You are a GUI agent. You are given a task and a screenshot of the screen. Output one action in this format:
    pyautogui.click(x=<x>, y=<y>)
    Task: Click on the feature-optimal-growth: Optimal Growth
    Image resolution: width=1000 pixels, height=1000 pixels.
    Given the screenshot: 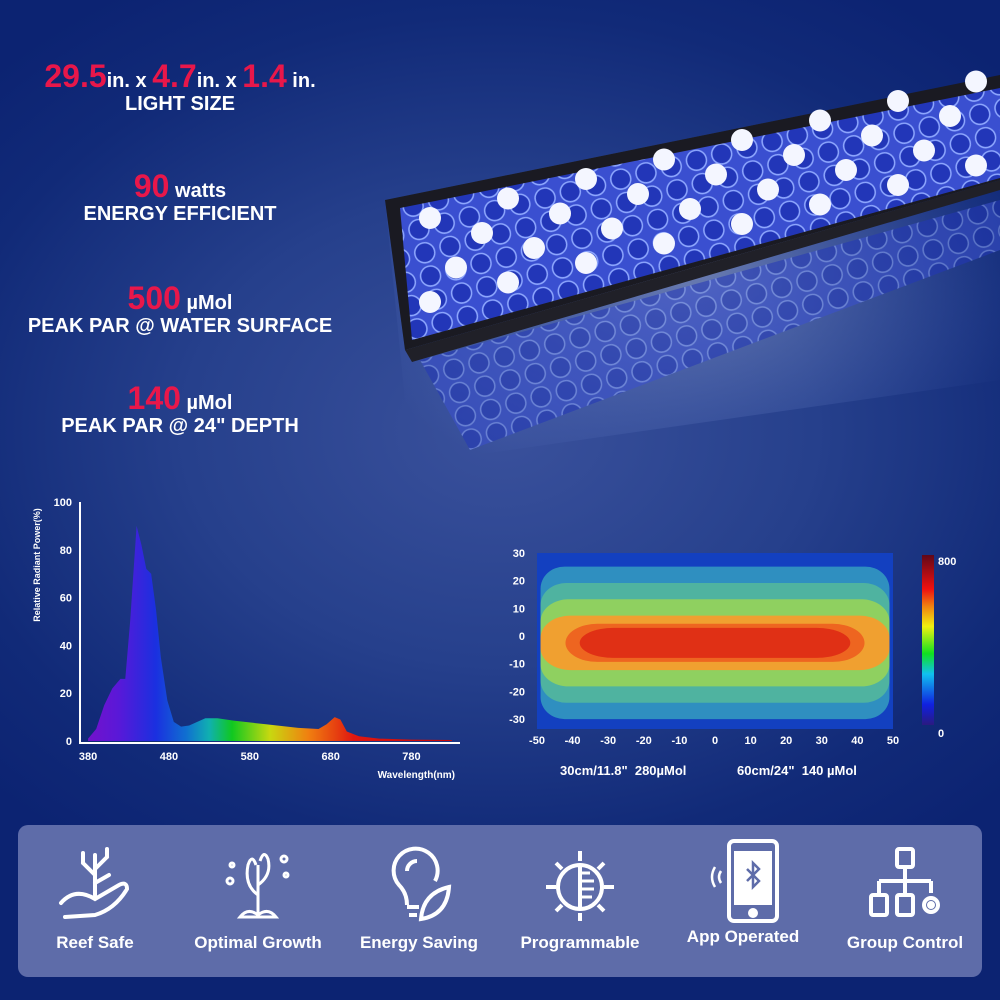 What is the action you would take?
    pyautogui.click(x=258, y=901)
    